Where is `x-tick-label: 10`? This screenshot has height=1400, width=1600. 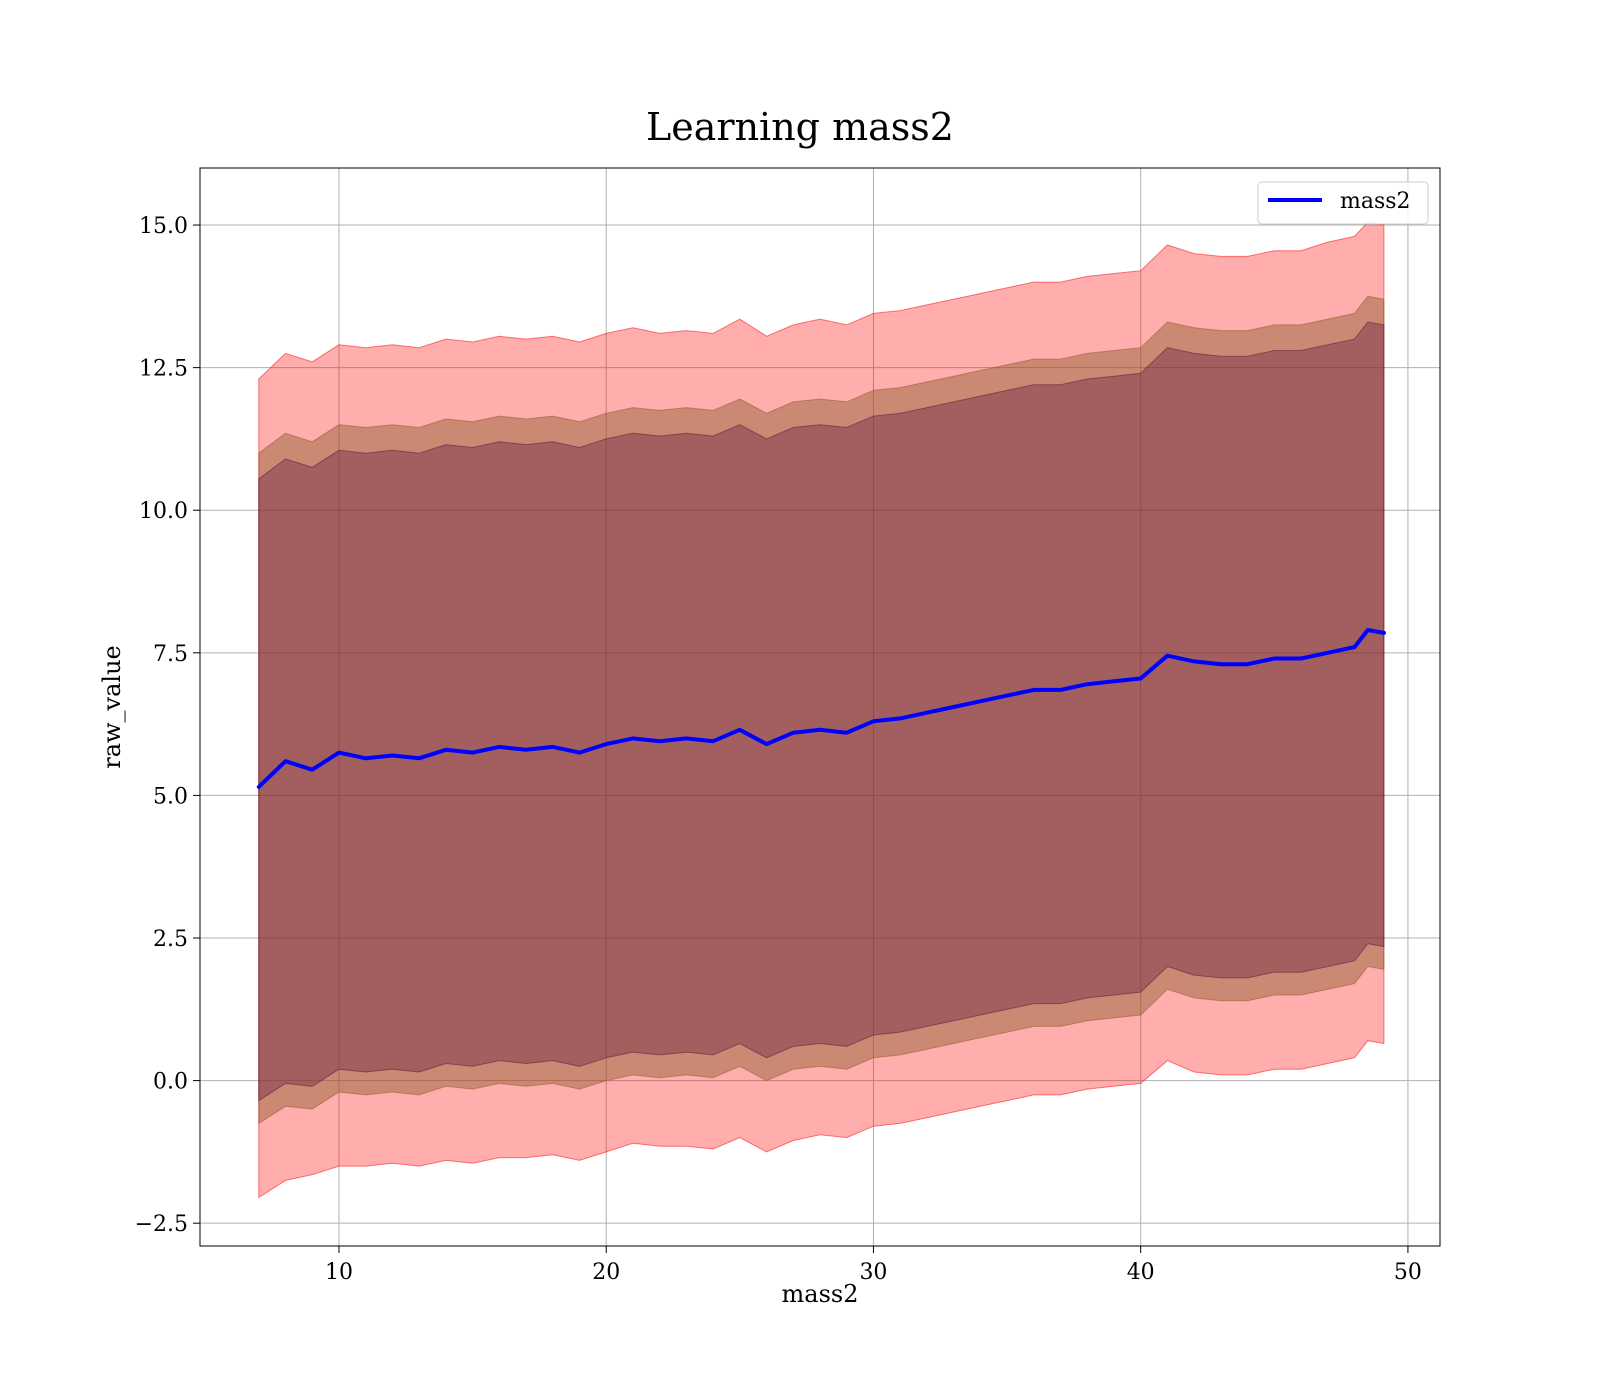
x-tick-label: 10 is located at coordinates (339, 1272).